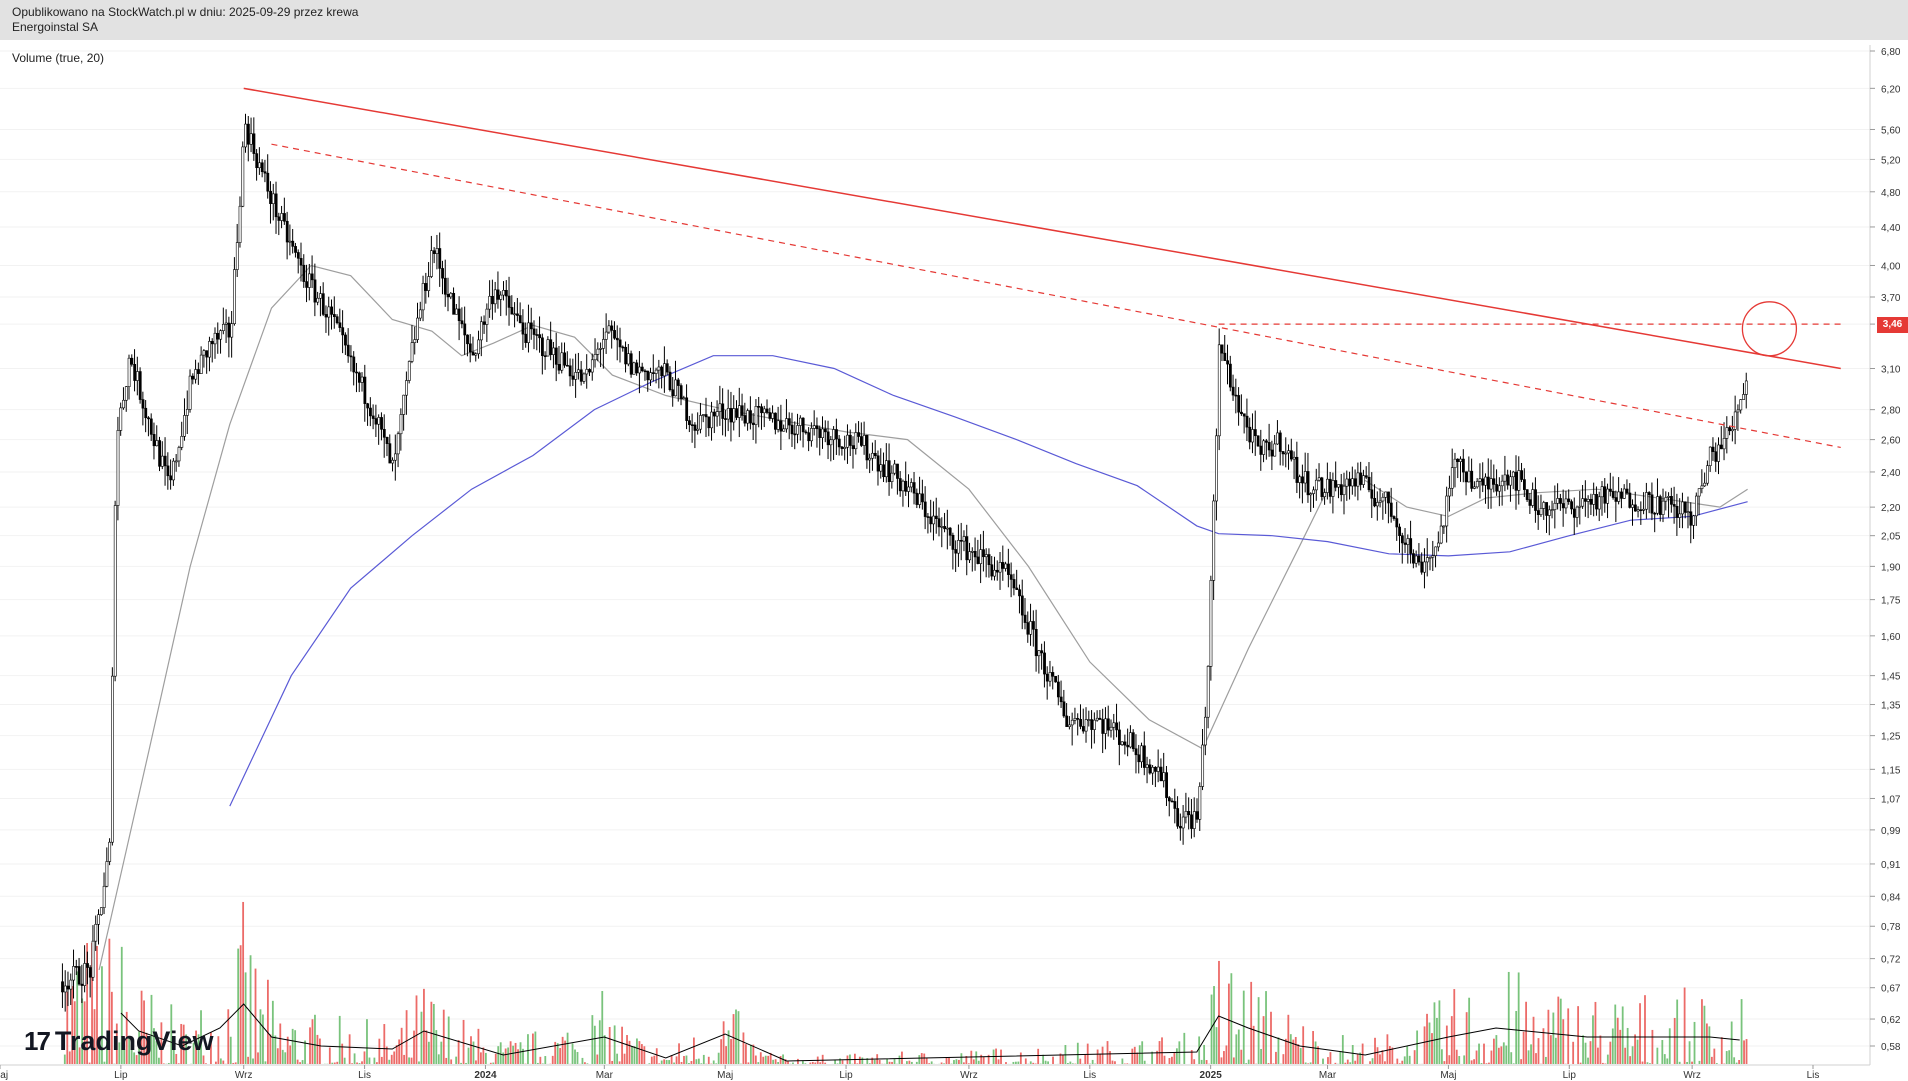 This screenshot has height=1081, width=1908. What do you see at coordinates (1891, 473) in the screenshot?
I see `y-tick-label: 2,40` at bounding box center [1891, 473].